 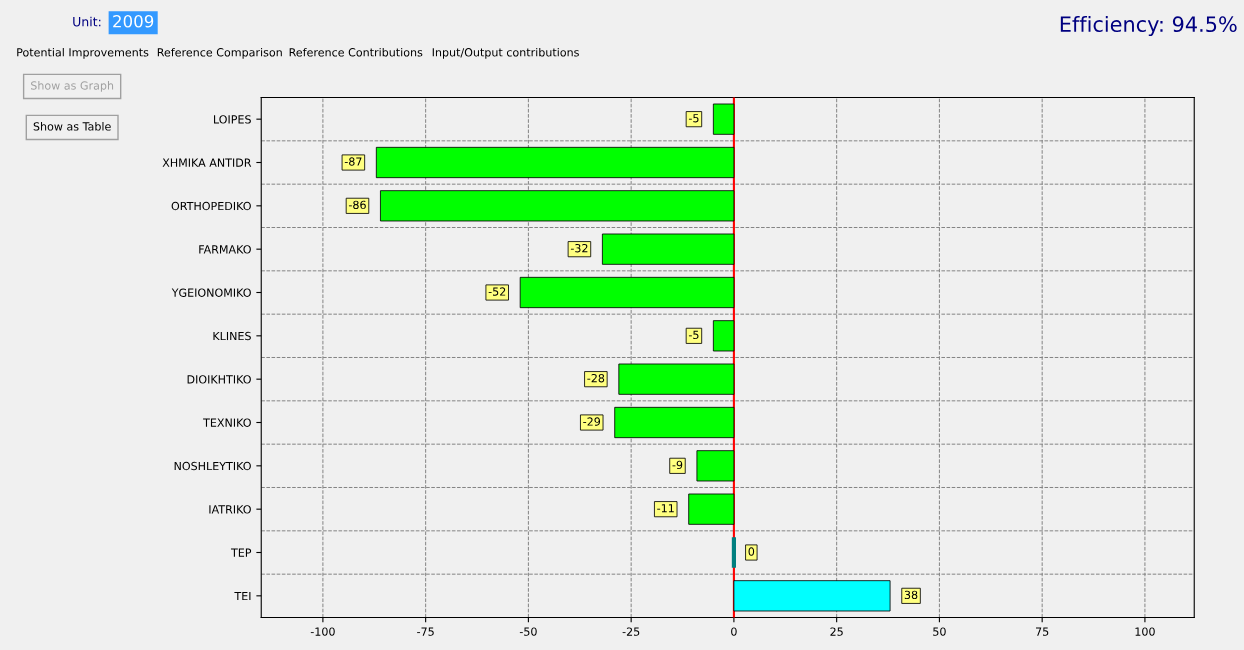 I want to click on text: Show as Table, so click(x=72, y=126).